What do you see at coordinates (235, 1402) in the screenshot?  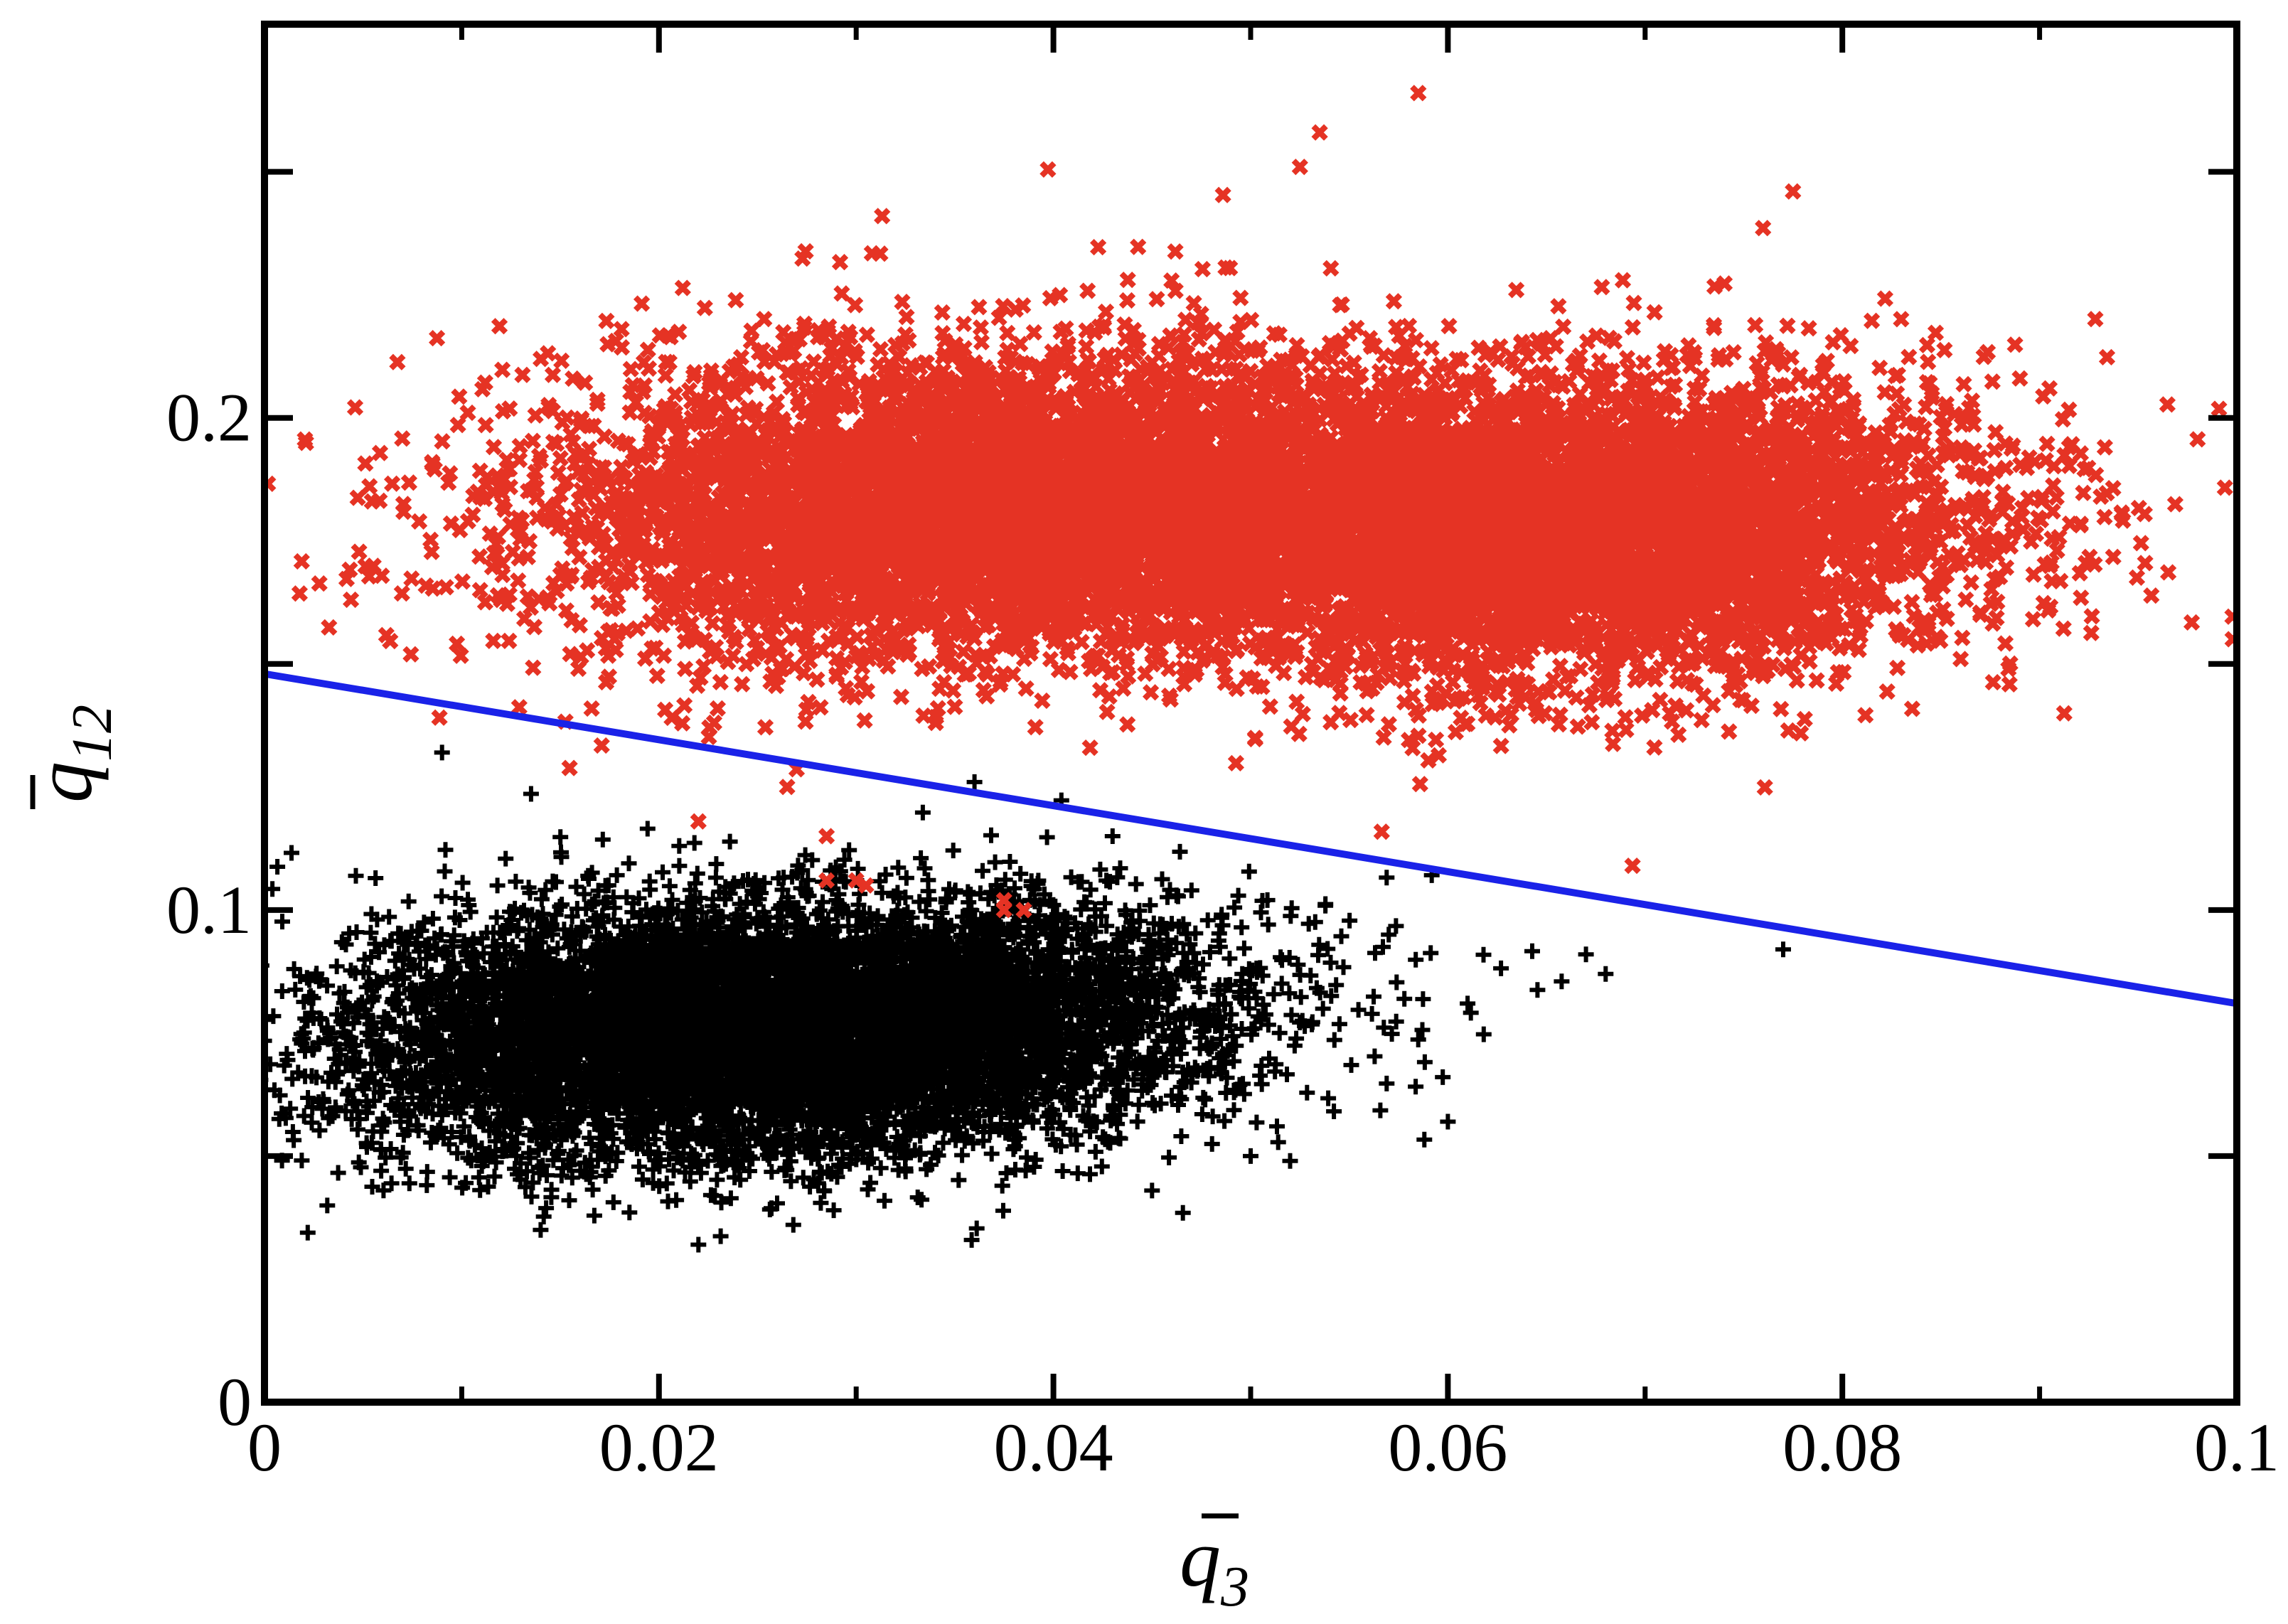 I see `y-tick-label-0: 0` at bounding box center [235, 1402].